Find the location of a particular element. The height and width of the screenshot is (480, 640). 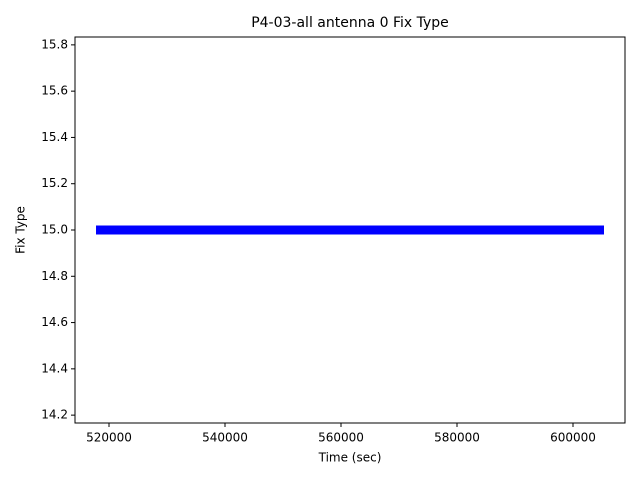

x-tick-label: 600000 is located at coordinates (573, 438).